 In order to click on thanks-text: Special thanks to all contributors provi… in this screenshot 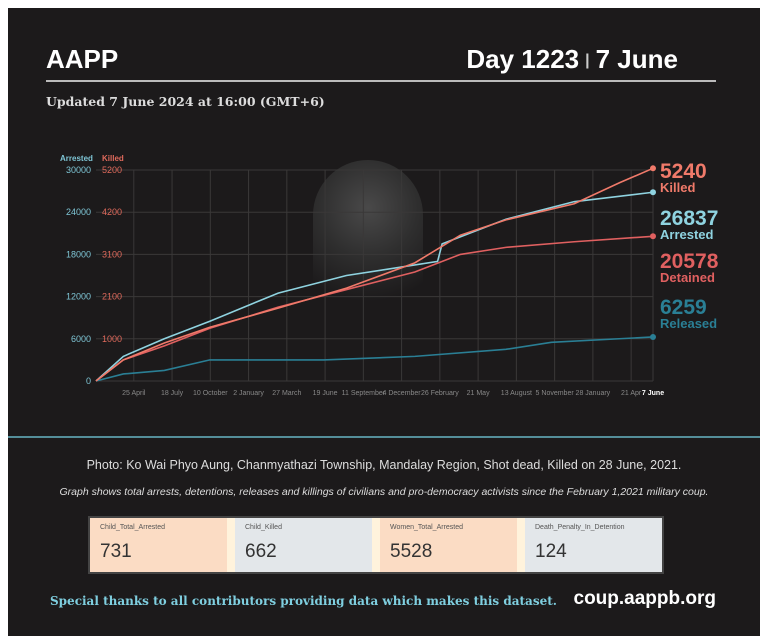, I will do `click(303, 601)`.